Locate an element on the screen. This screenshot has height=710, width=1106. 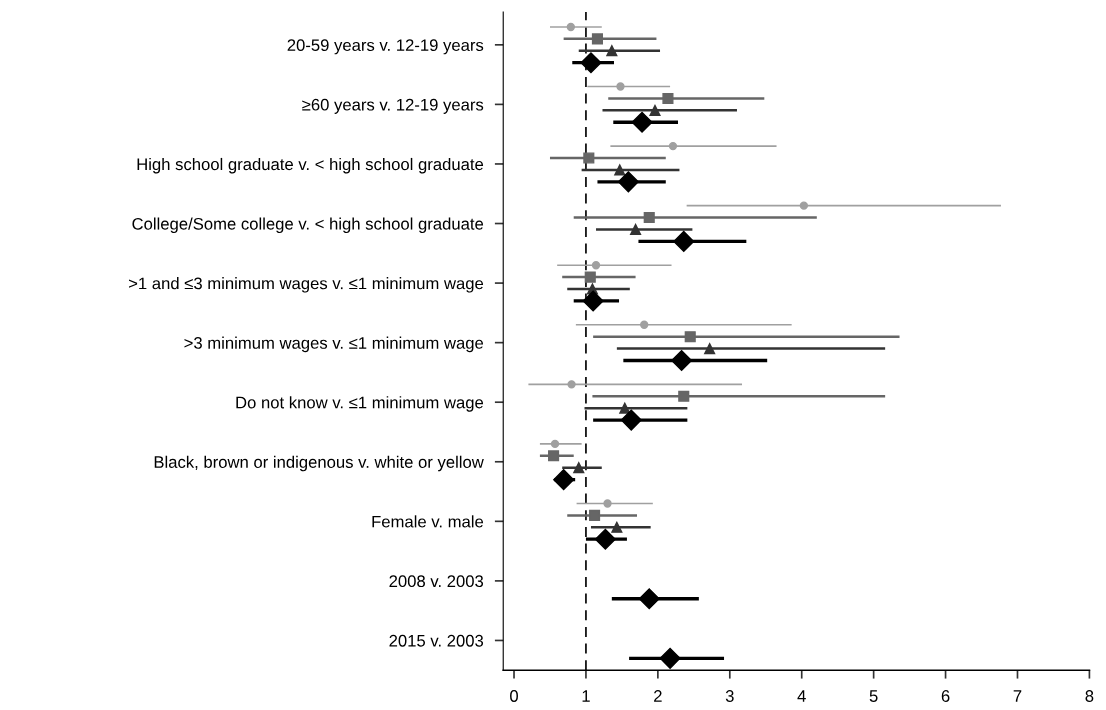
y-tick-label: Do not know v. ≤1 minimum wage is located at coordinates (360, 404).